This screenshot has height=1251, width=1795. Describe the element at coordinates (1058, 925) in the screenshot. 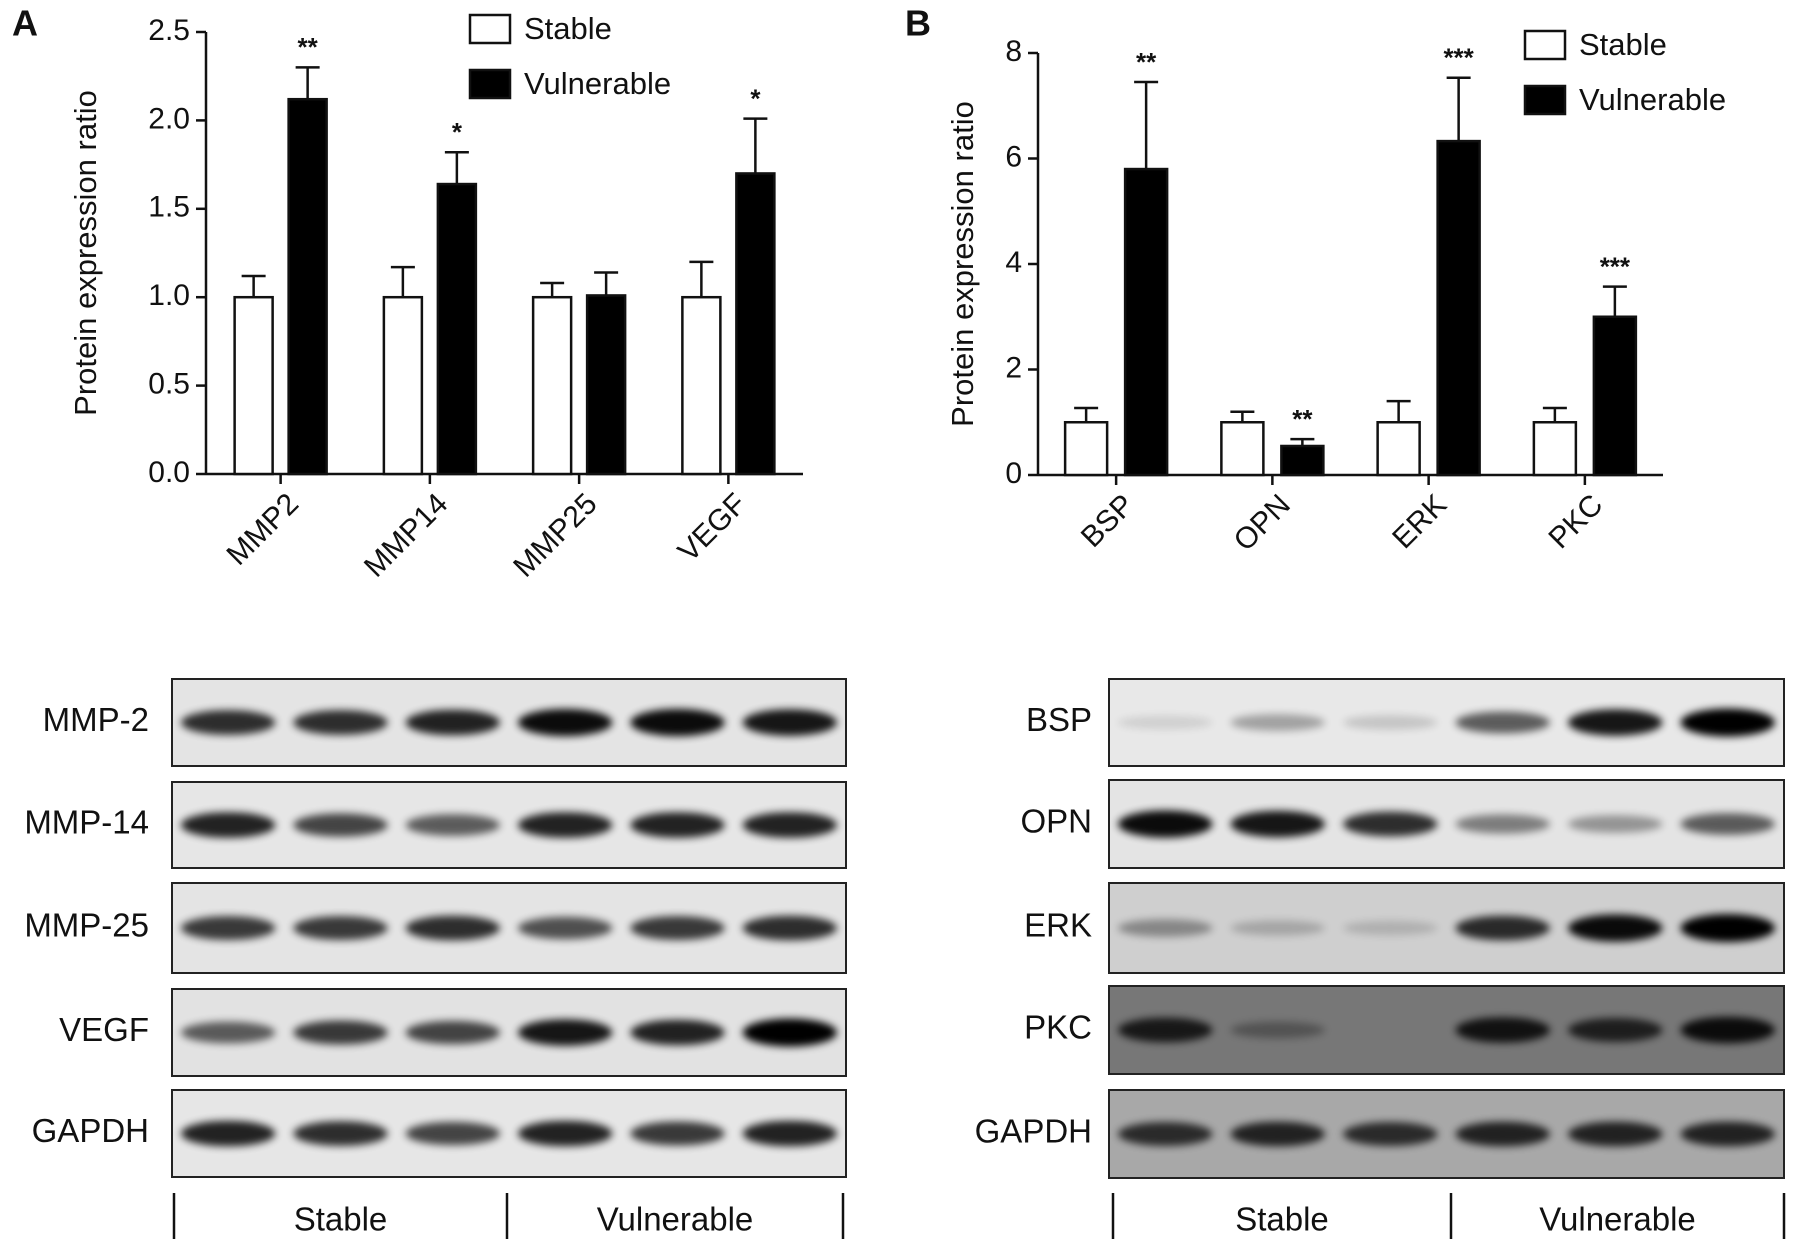

I see `blot-row-label: ERK` at that location.